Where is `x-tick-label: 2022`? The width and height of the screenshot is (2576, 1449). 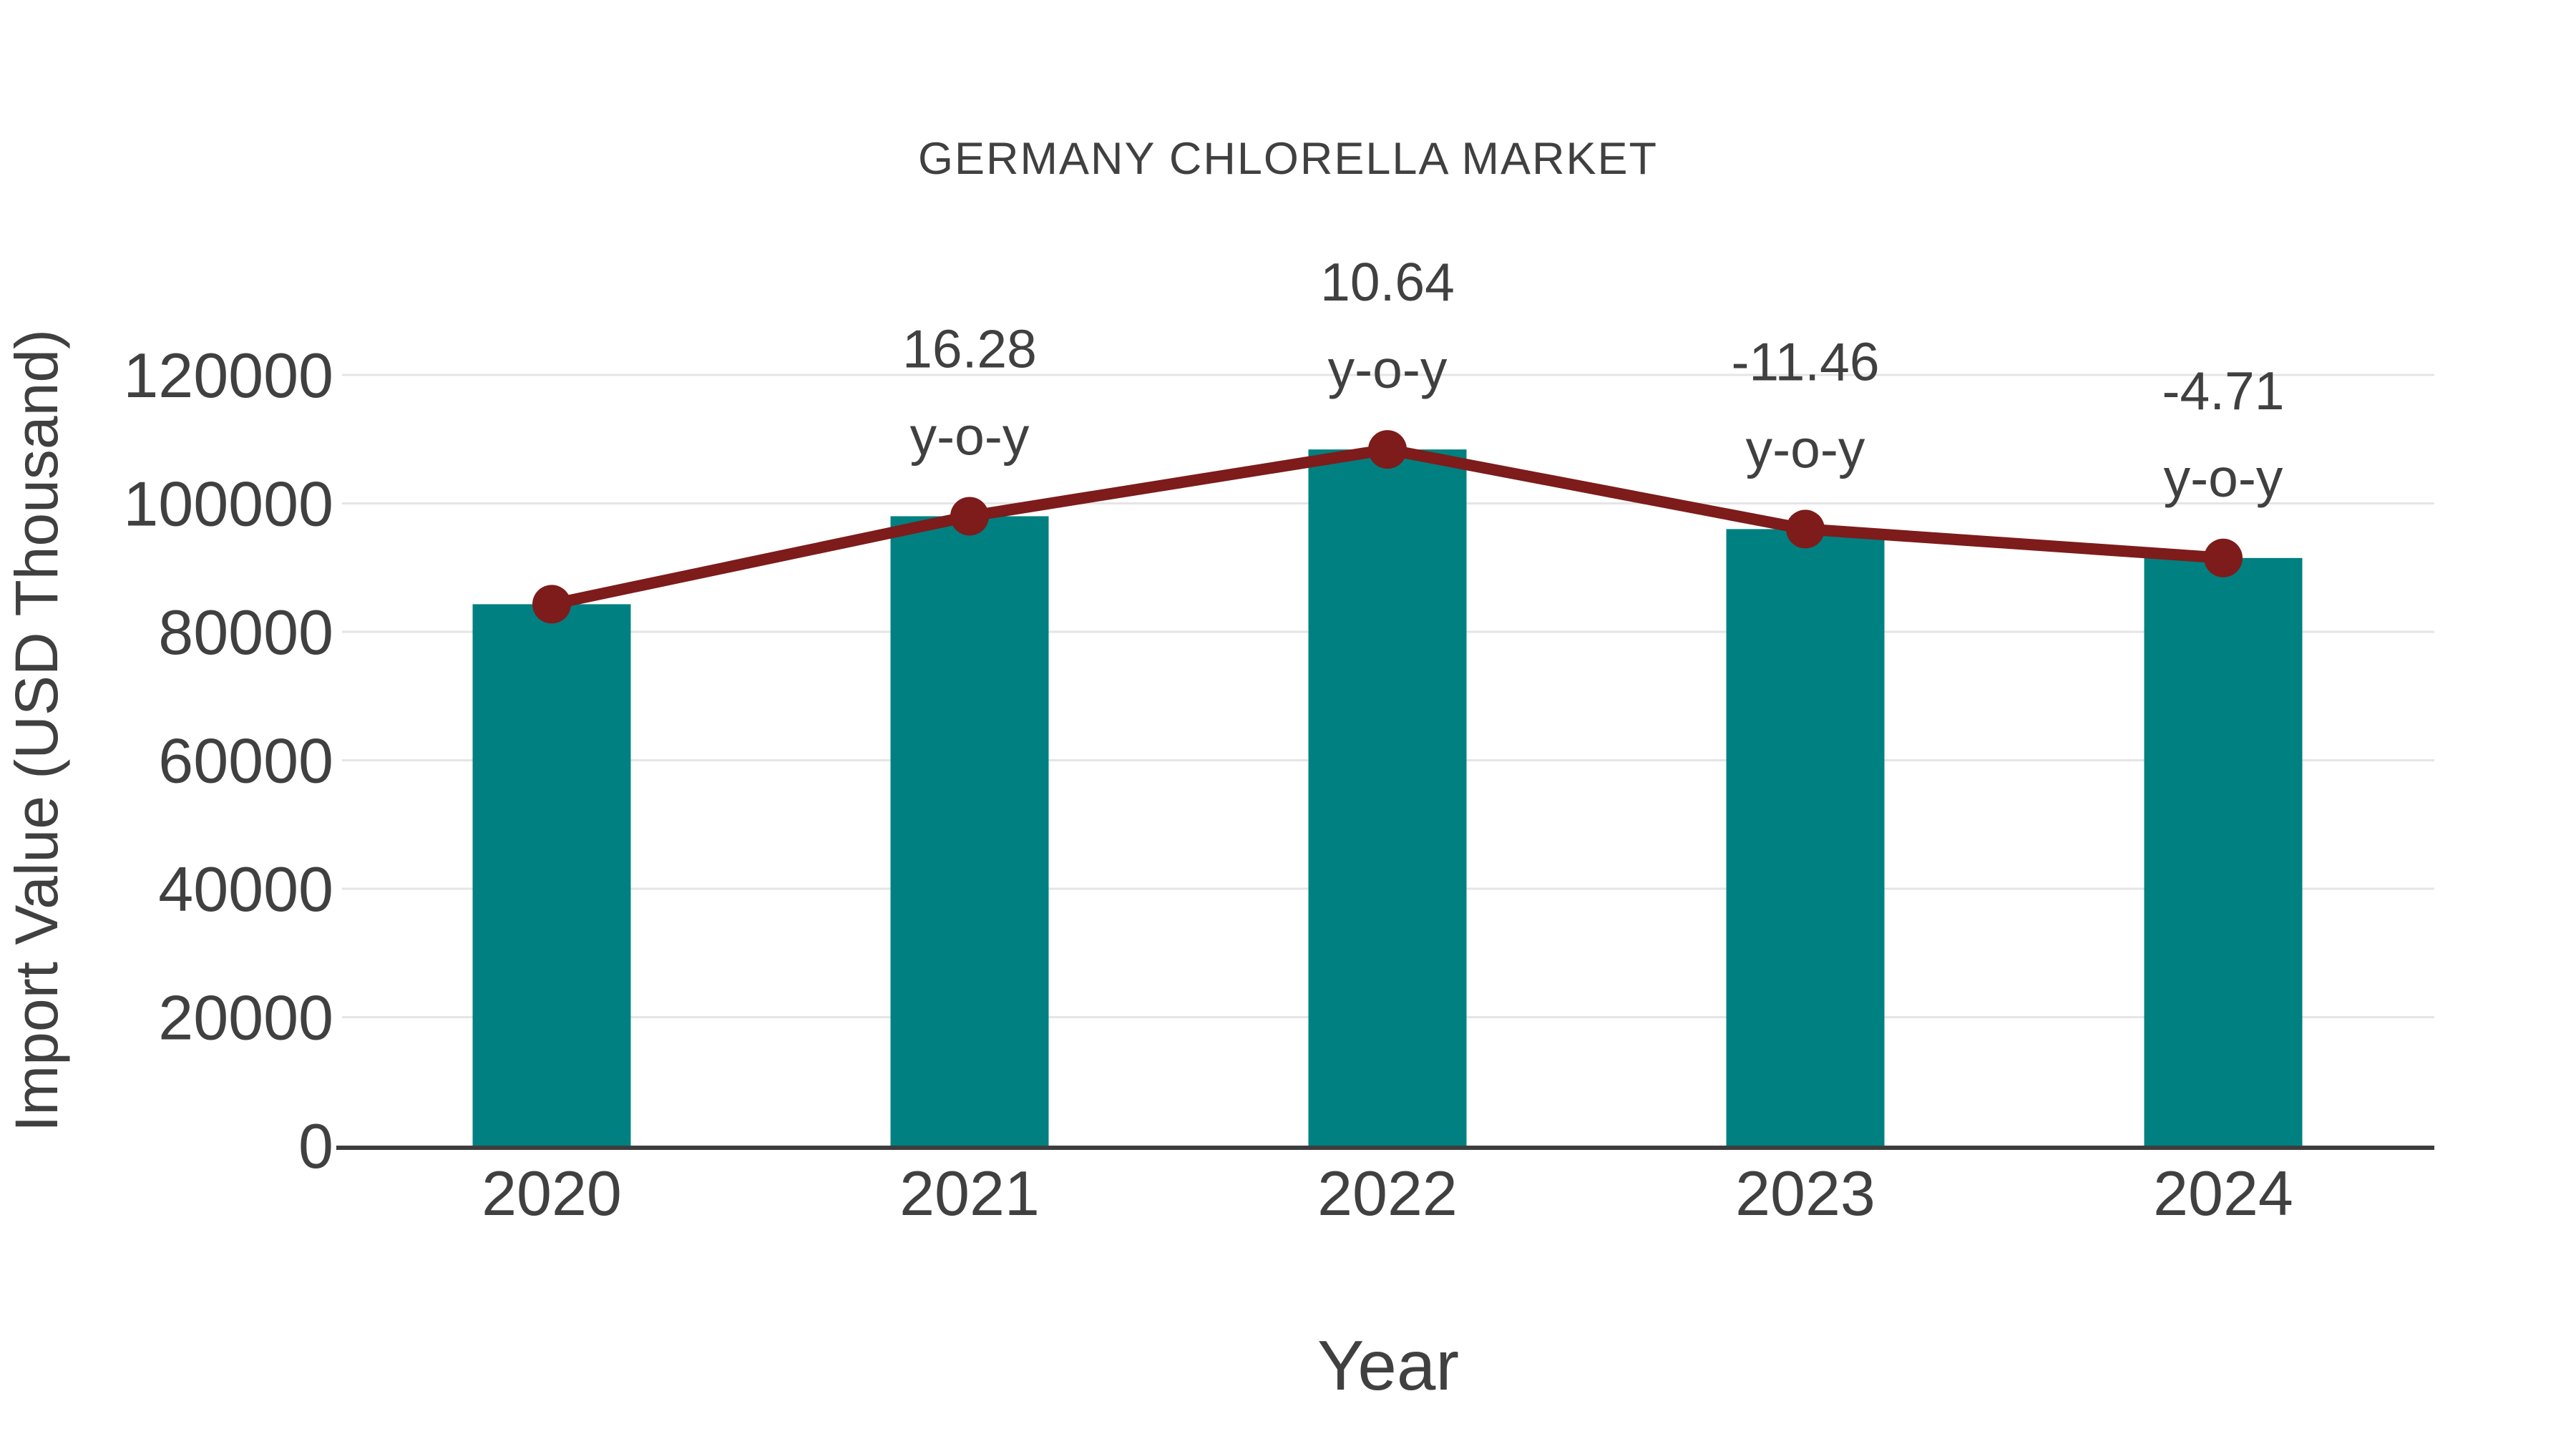
x-tick-label: 2022 is located at coordinates (1387, 1193).